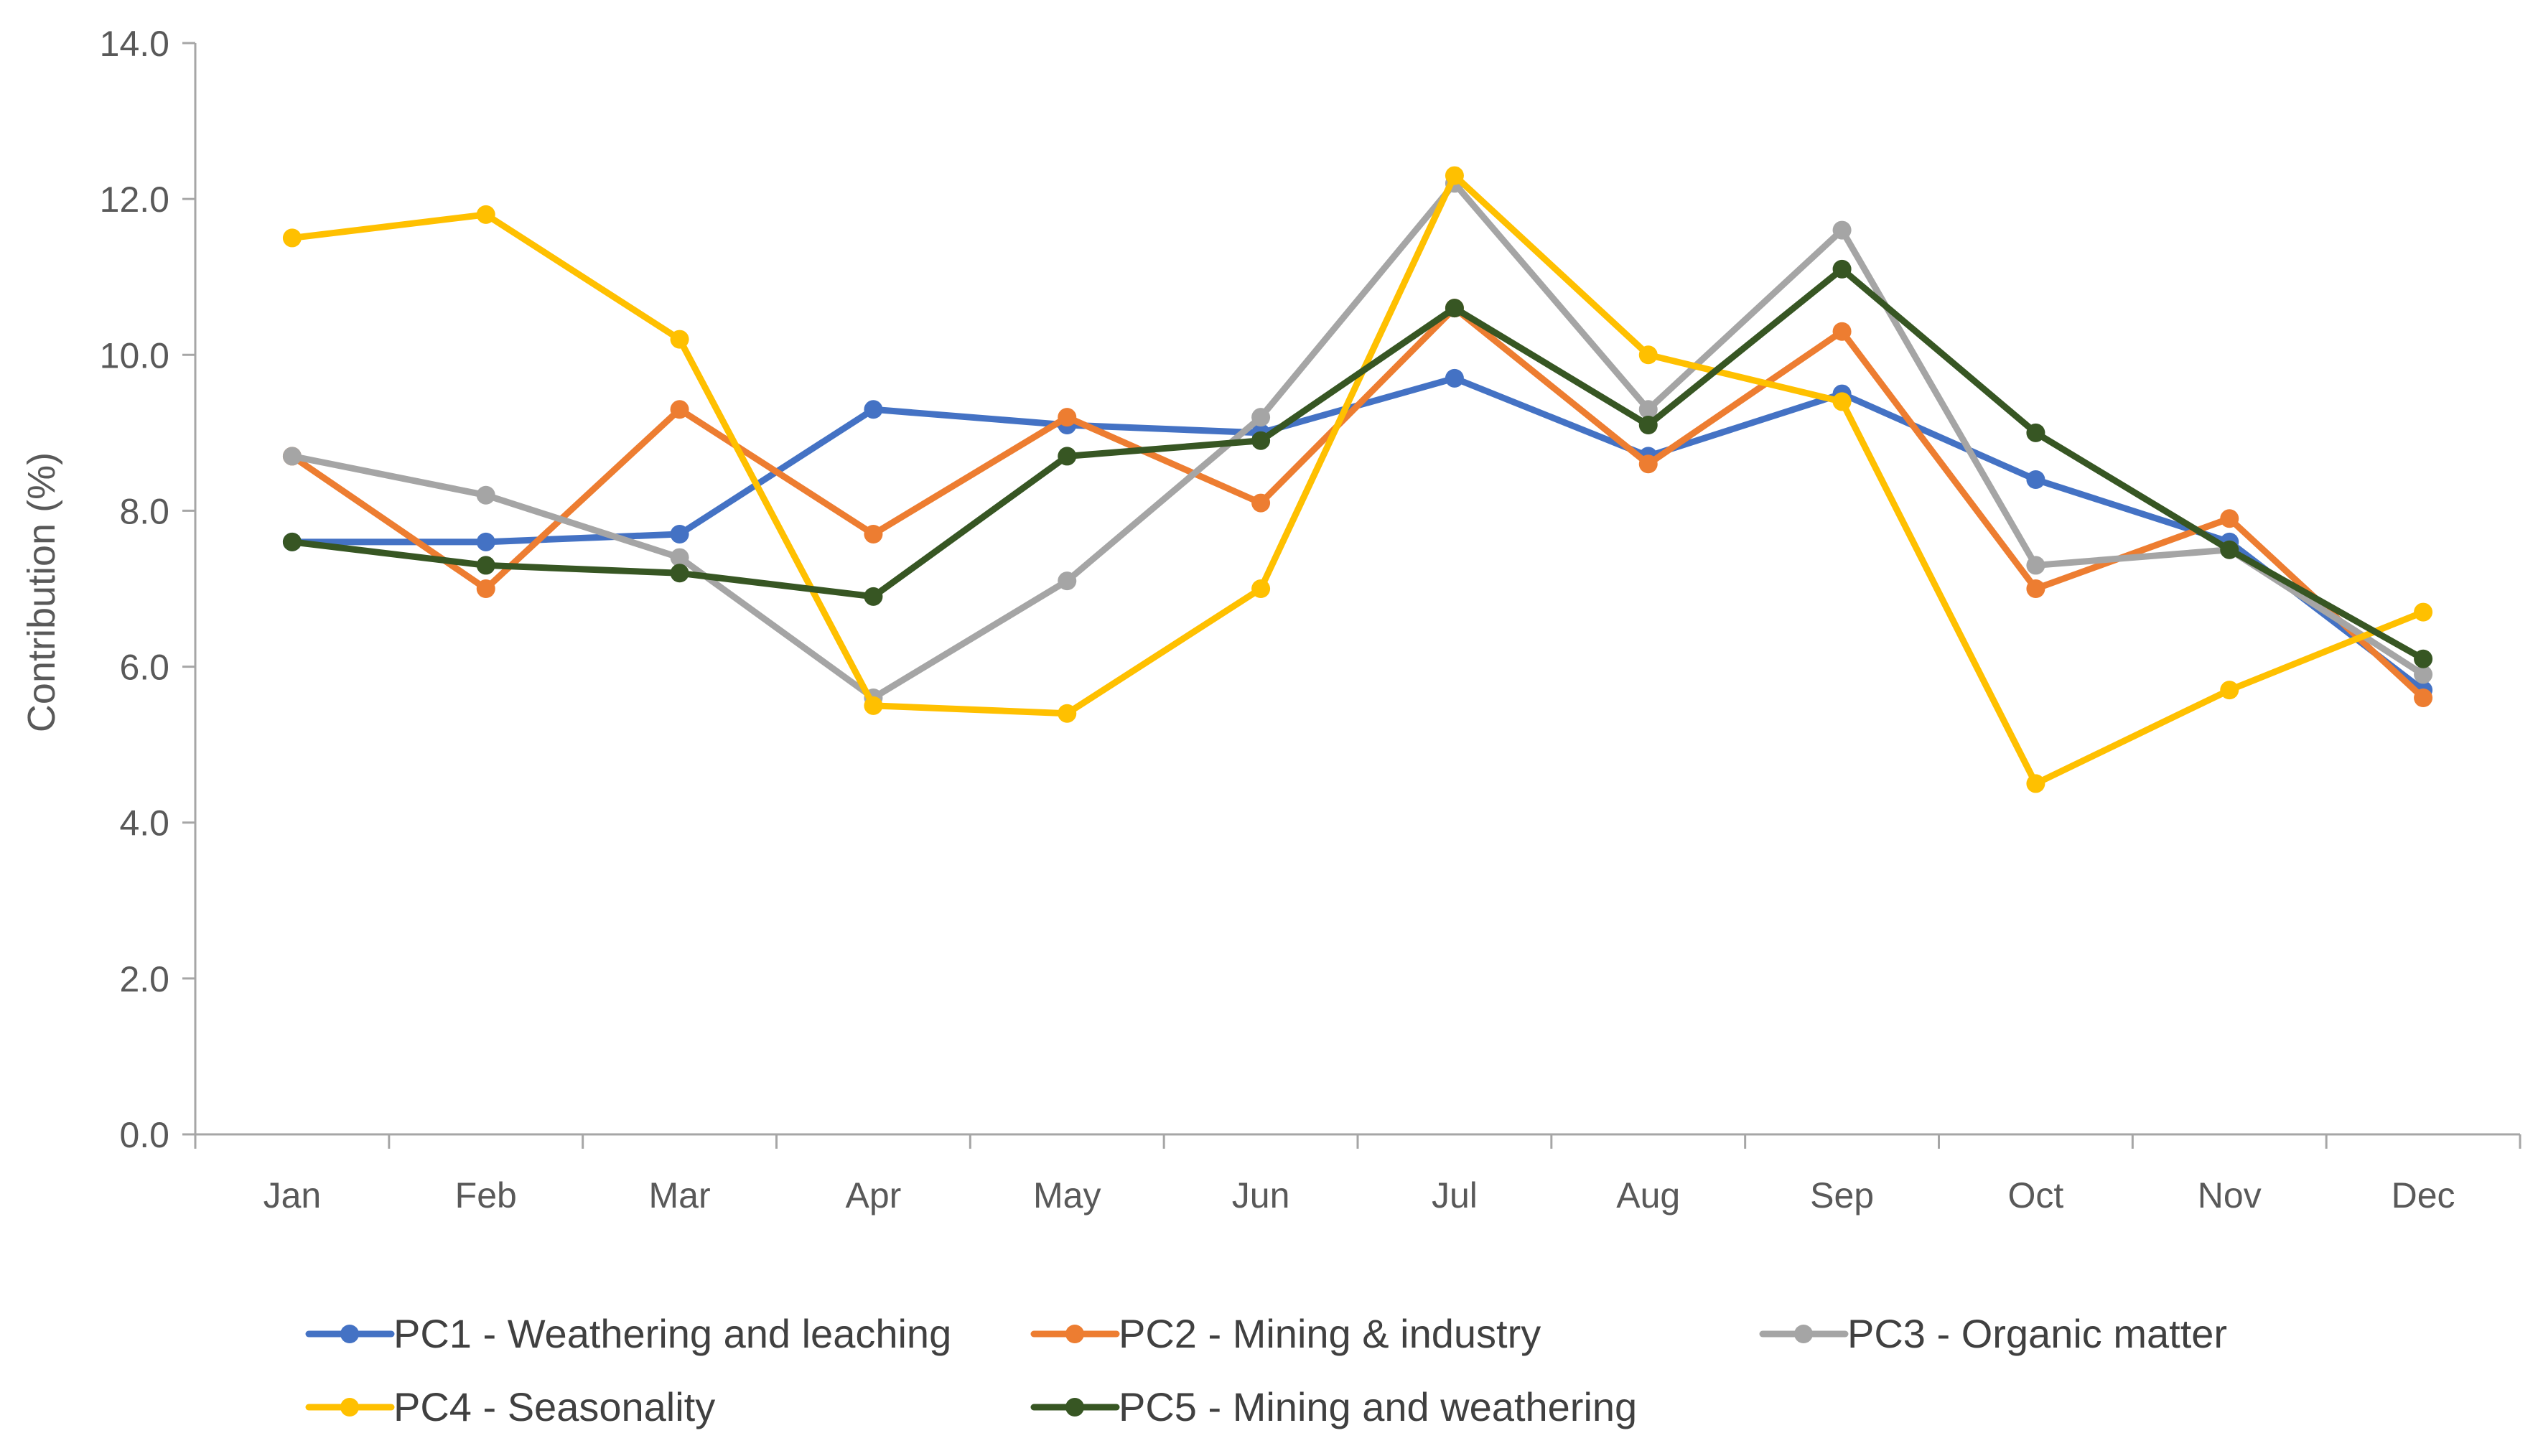 The image size is (2538, 1456). I want to click on y-tick-label: 14.0, so click(134, 44).